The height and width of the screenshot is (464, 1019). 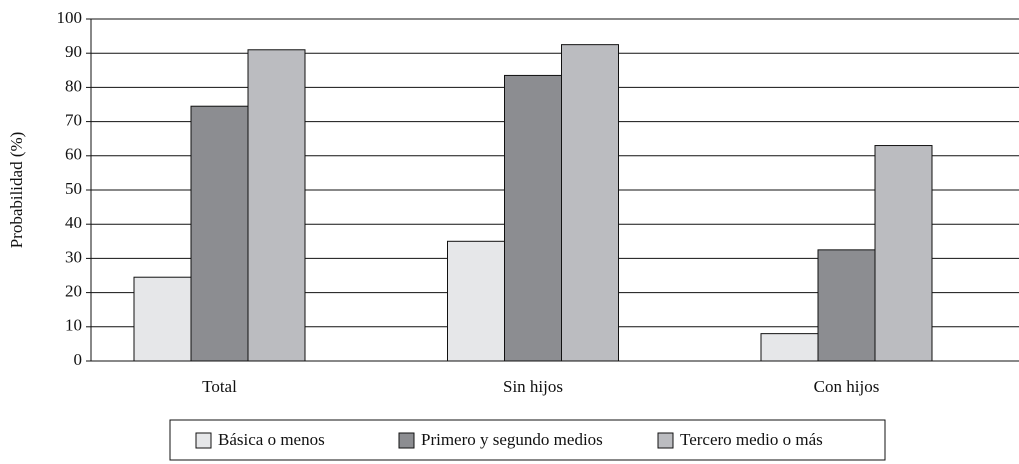 I want to click on x-tick-label: Con hijos, so click(x=847, y=386).